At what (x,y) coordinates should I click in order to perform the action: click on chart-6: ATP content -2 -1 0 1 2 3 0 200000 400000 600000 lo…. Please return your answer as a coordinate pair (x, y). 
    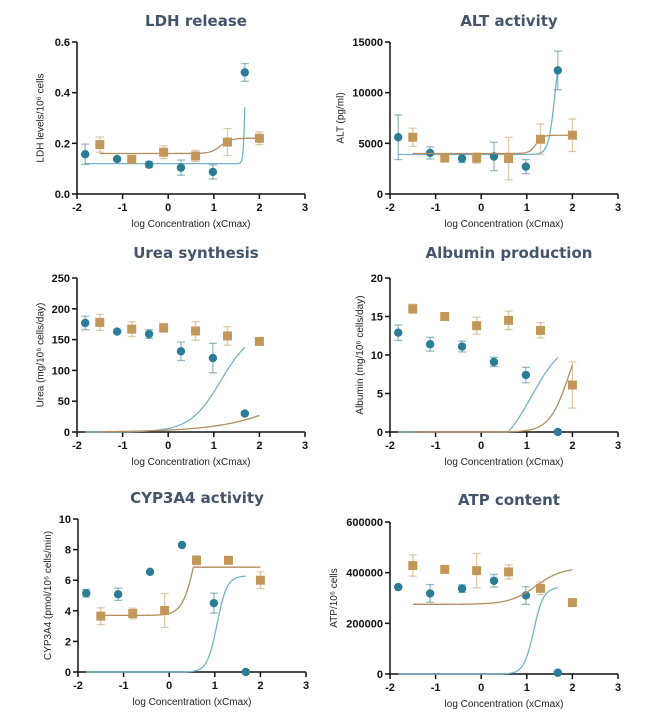
    Looking at the image, I should click on (475, 600).